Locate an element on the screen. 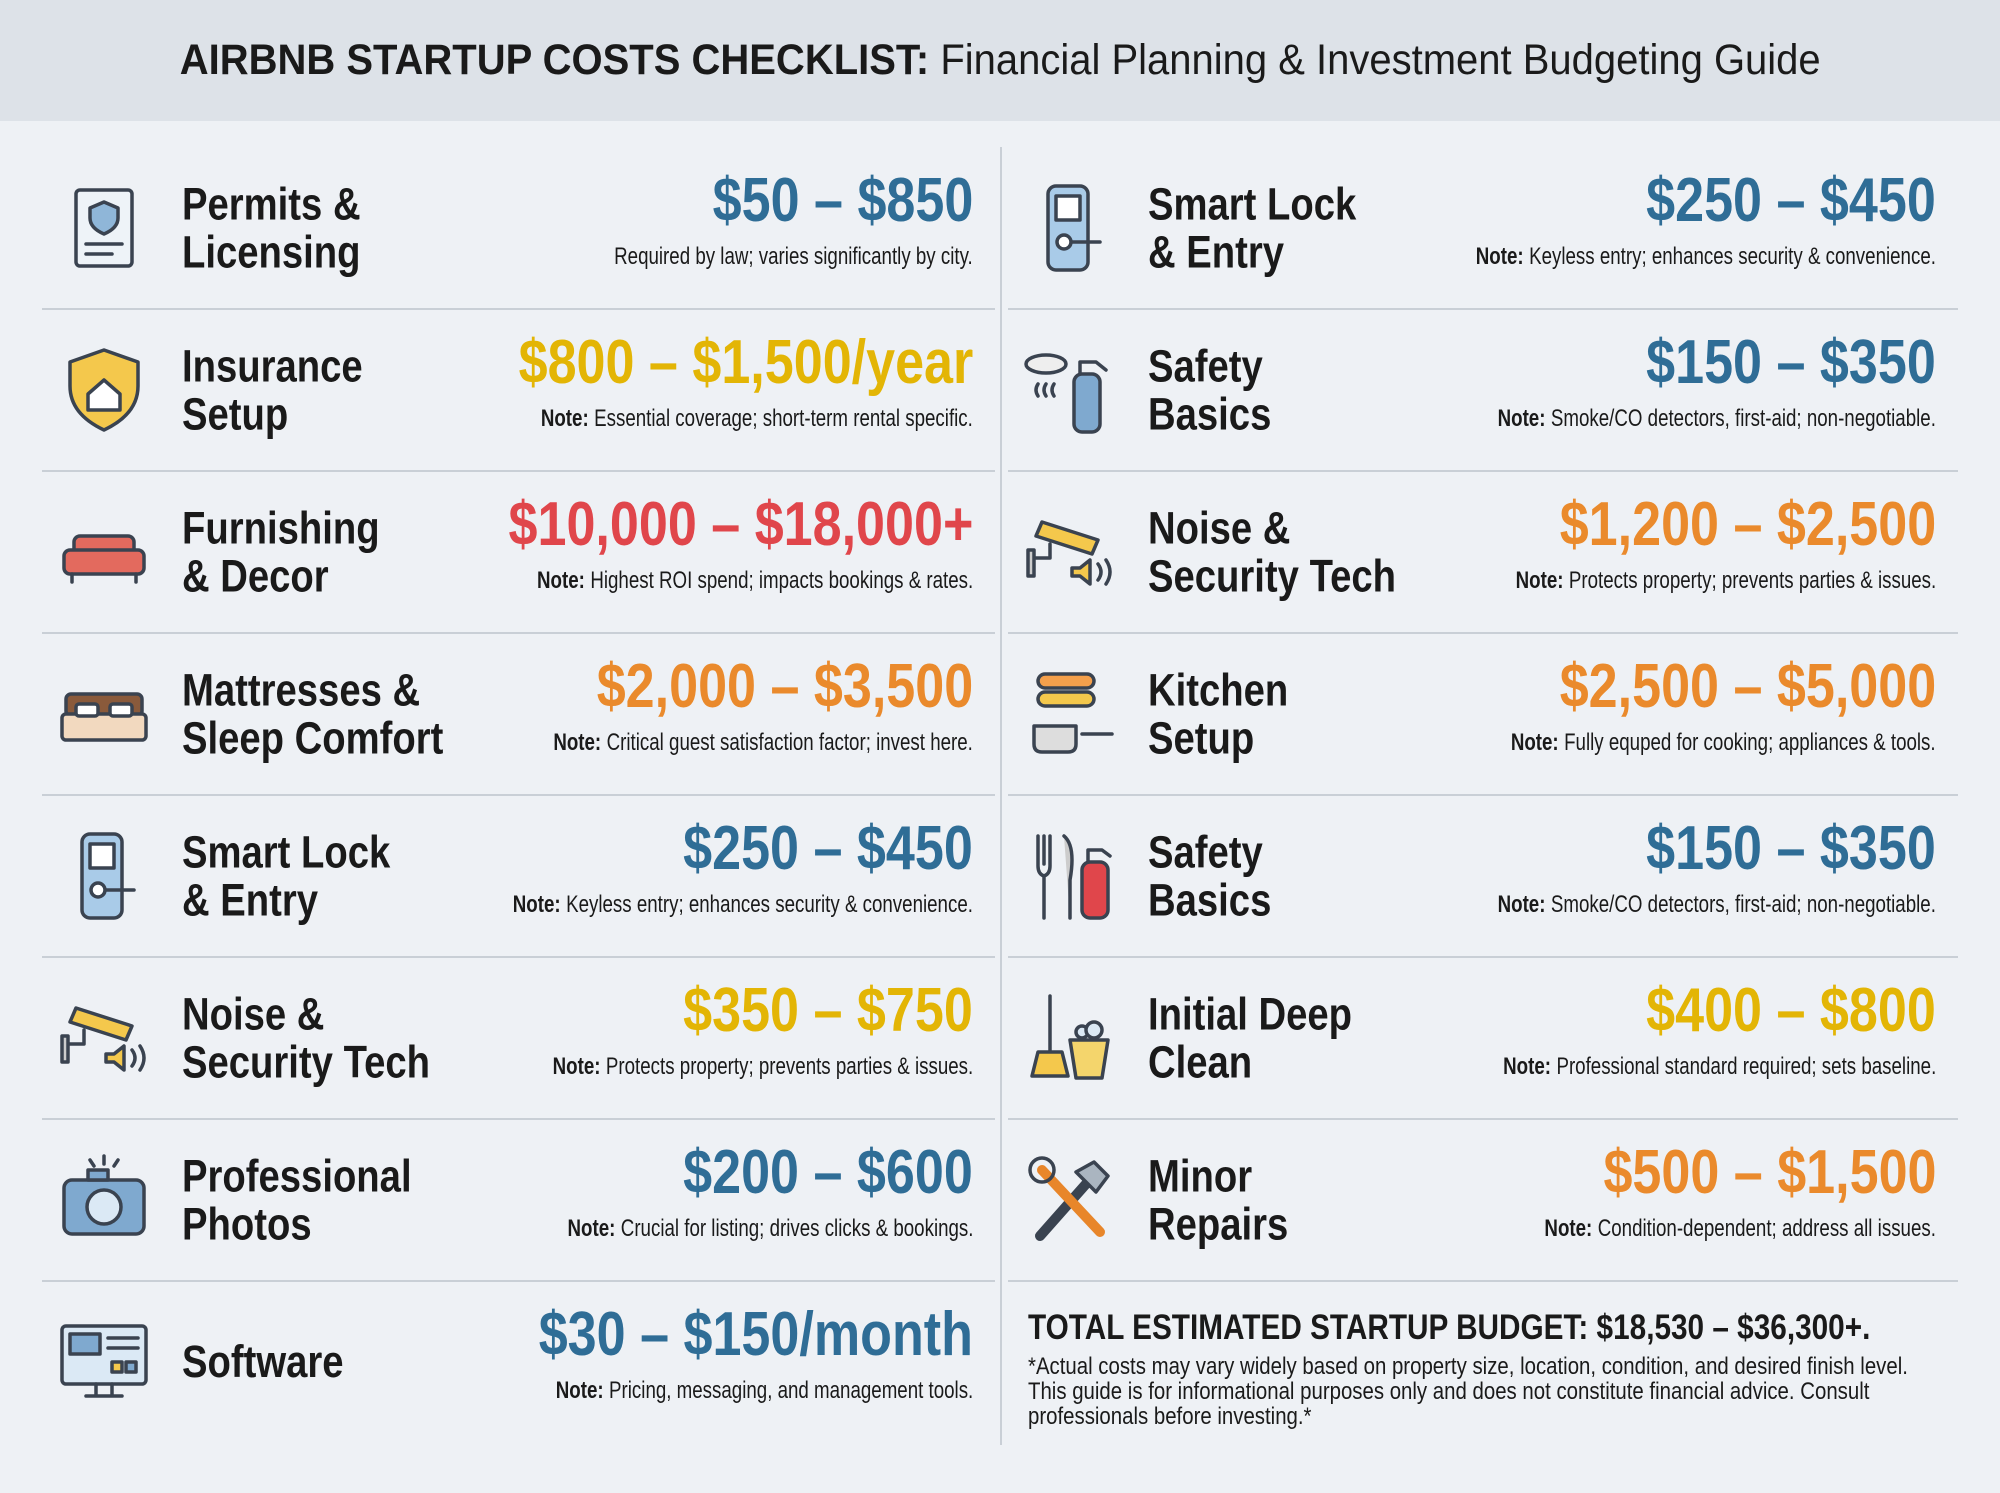 Image resolution: width=2000 pixels, height=1493 pixels. name-line: Minor is located at coordinates (1200, 1176).